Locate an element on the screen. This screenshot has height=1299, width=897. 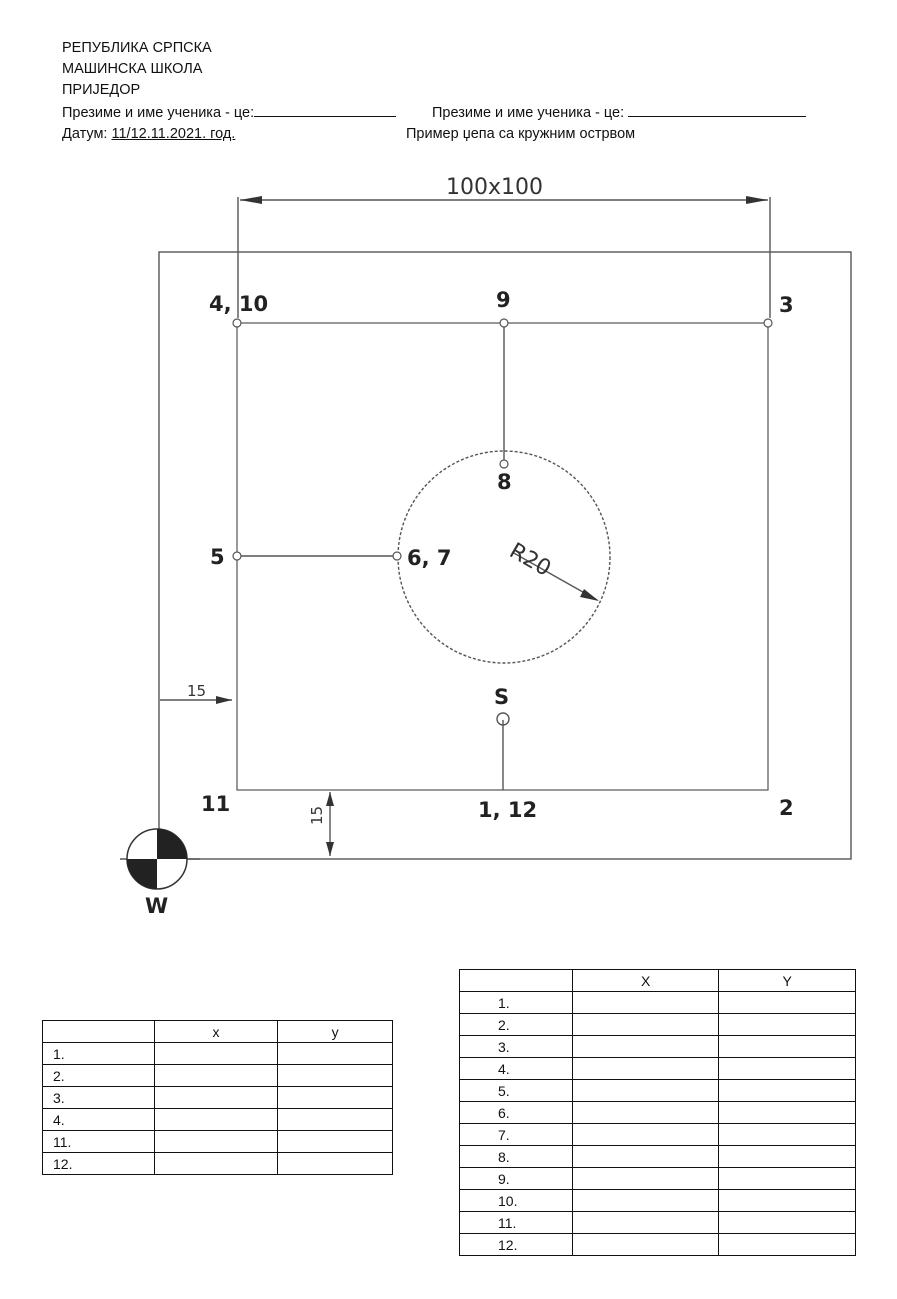
table-header-row: X Y is located at coordinates (657, 980).